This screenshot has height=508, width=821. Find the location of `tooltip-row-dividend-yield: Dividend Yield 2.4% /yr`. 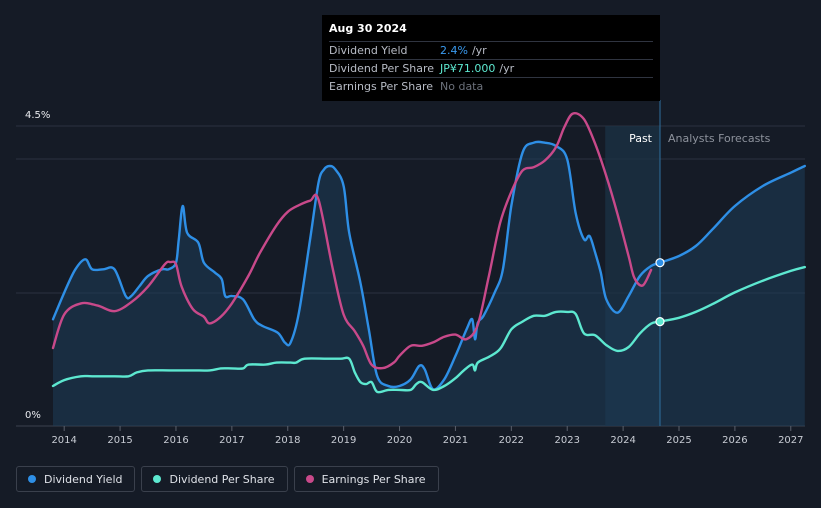

tooltip-row-dividend-yield: Dividend Yield 2.4% /yr is located at coordinates (491, 51).